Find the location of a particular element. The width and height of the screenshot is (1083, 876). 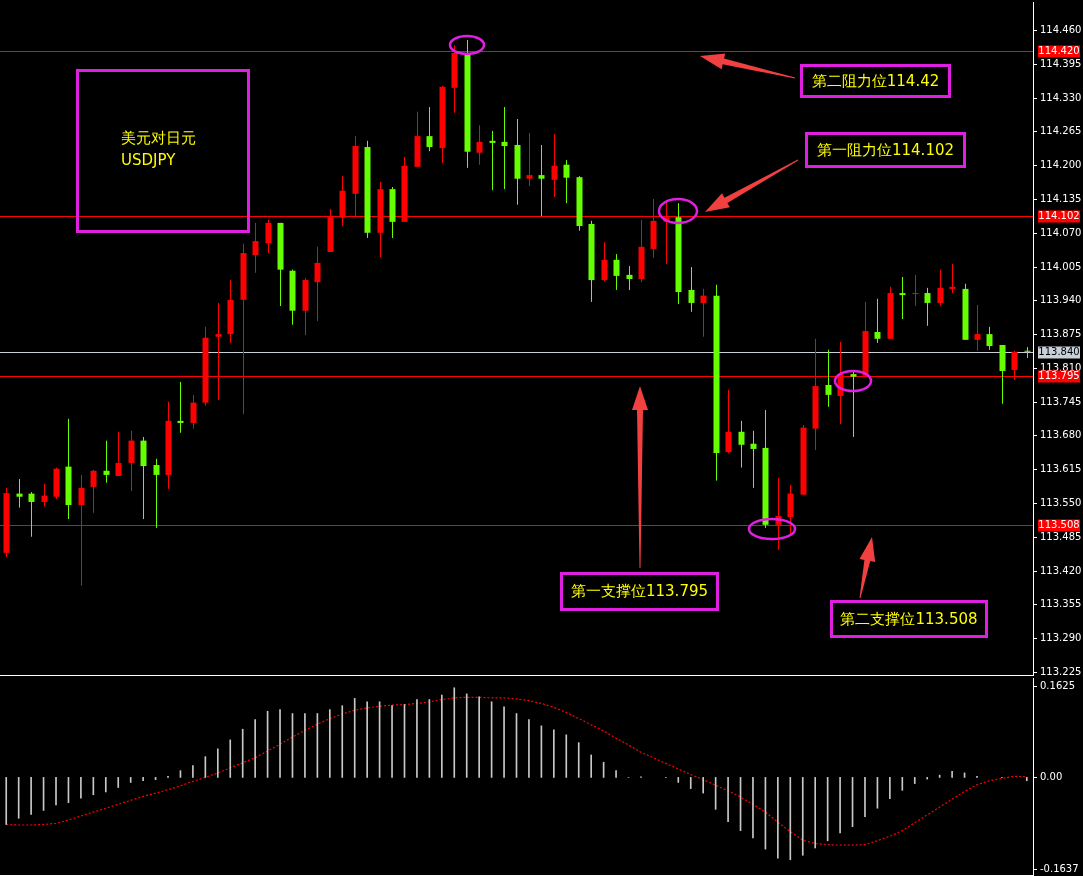

y-tick-label: 114.265 is located at coordinates (1061, 131).